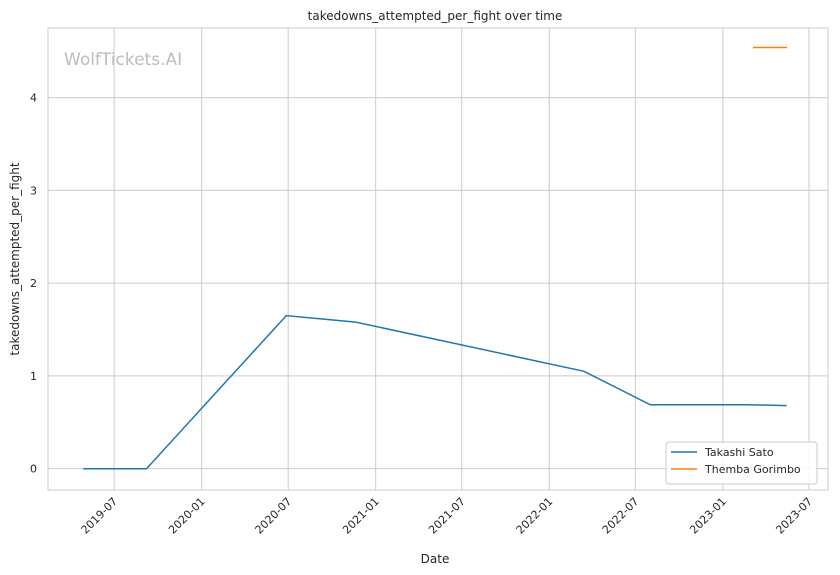 The height and width of the screenshot is (575, 840). What do you see at coordinates (535, 516) in the screenshot?
I see `x-tick-label: 2022-01` at bounding box center [535, 516].